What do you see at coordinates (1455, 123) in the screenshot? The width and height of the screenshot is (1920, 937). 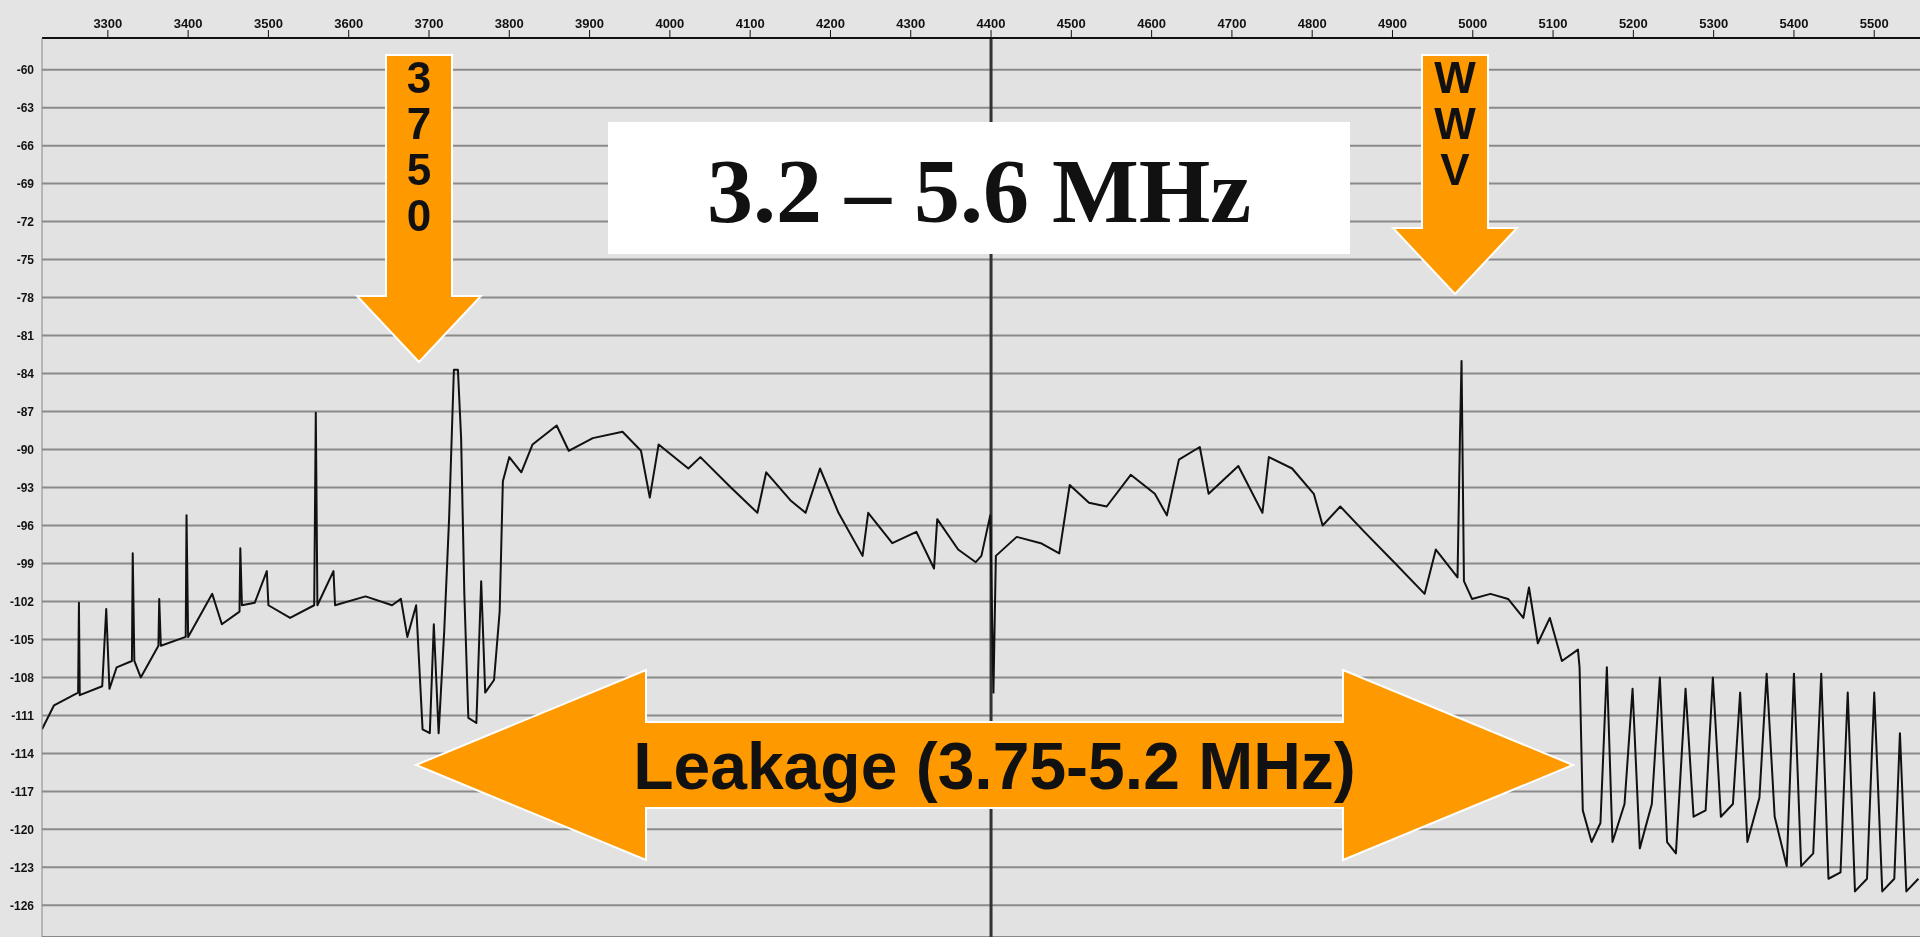 I see `annotation: WWV` at bounding box center [1455, 123].